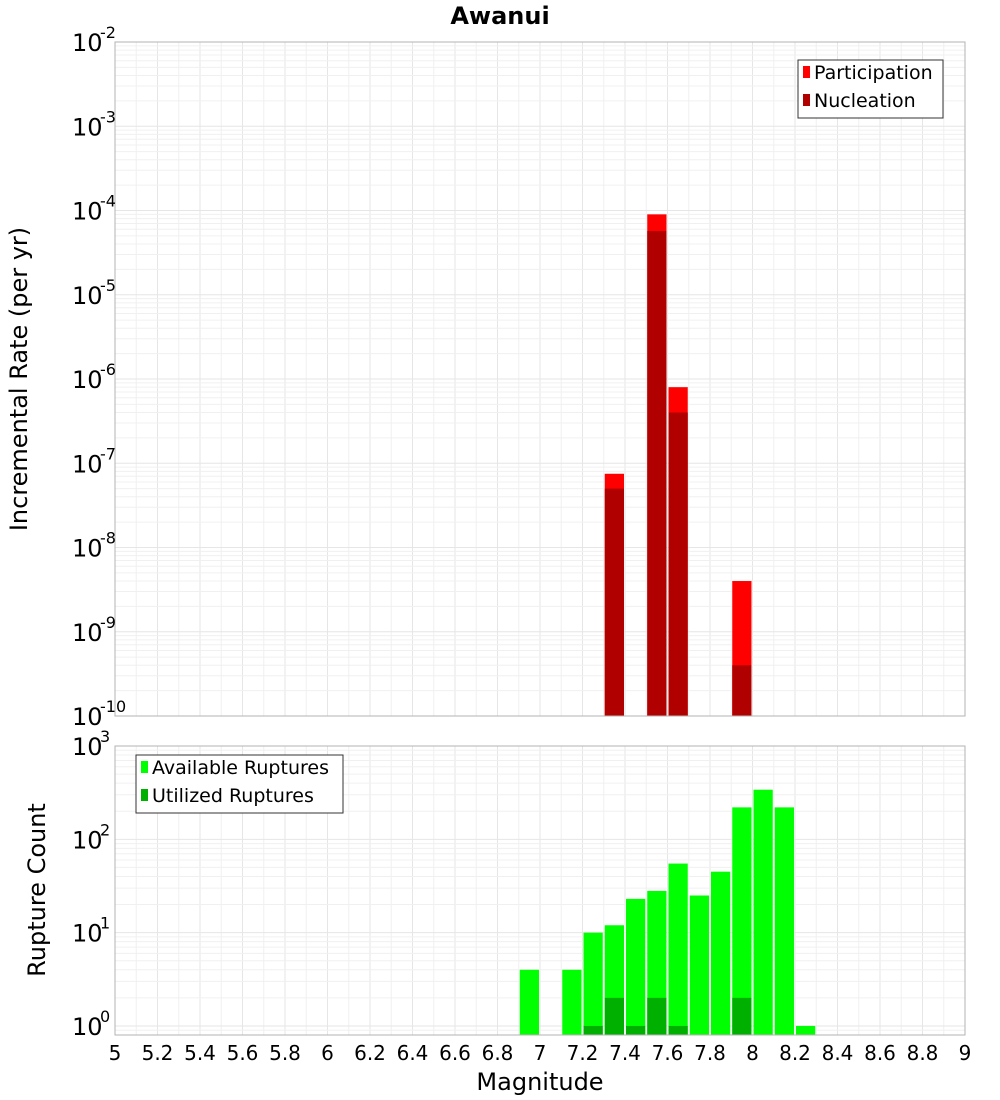 Image resolution: width=1000 pixels, height=1100 pixels. I want to click on x-tick-label: 7, so click(540, 1053).